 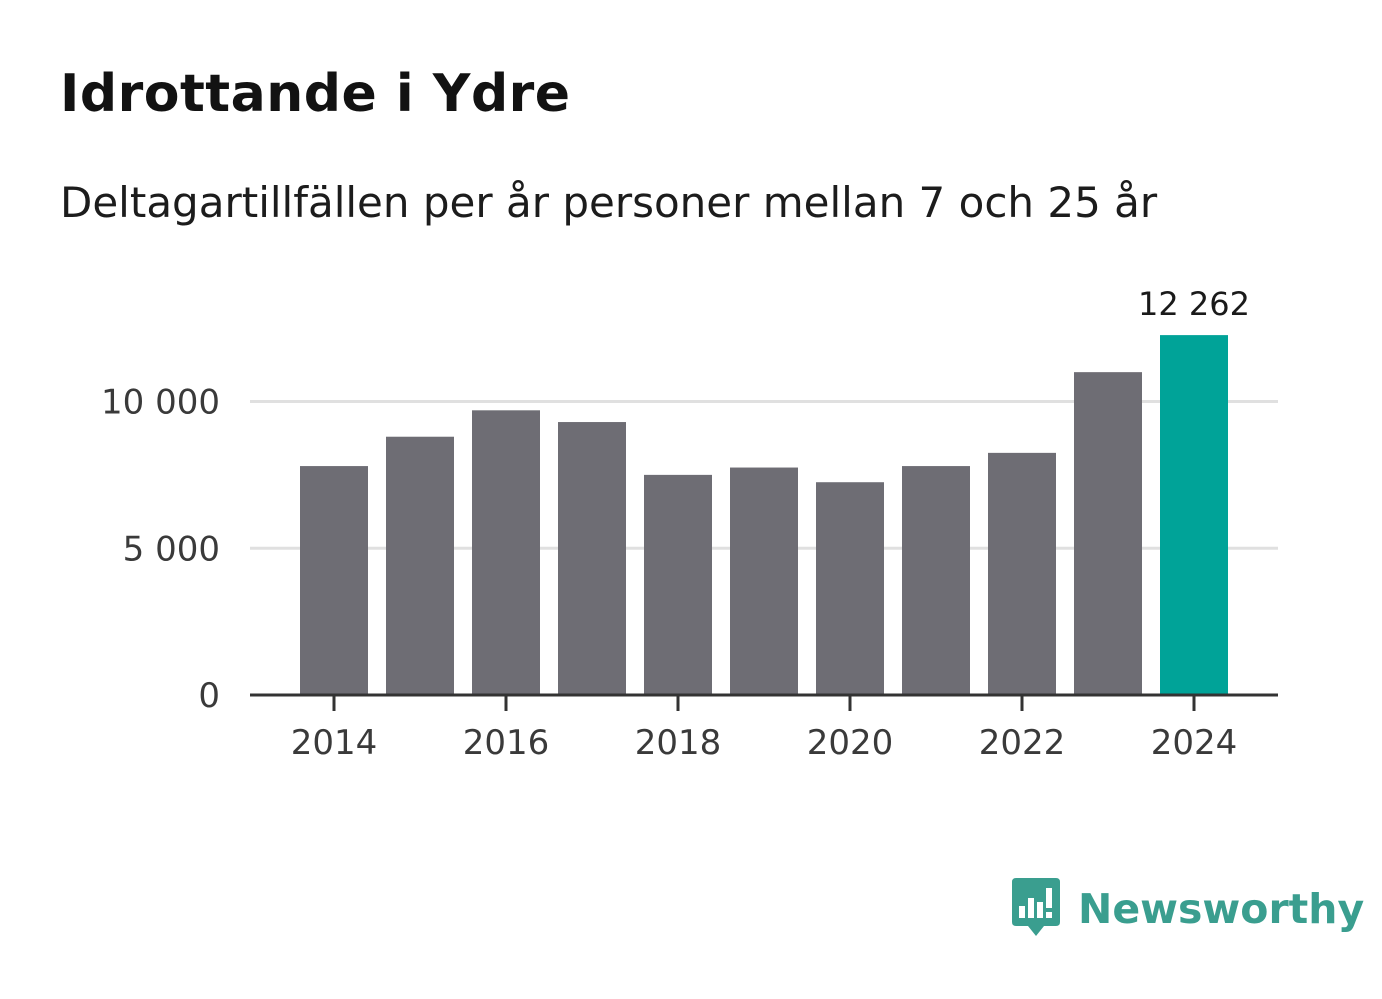 What do you see at coordinates (1036, 907) in the screenshot?
I see `newsworthy-logo-icon` at bounding box center [1036, 907].